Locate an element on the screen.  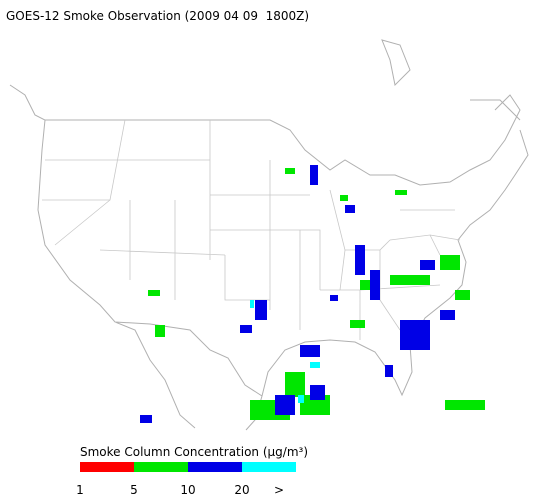
legend-label: 1 is located at coordinates (80, 490).